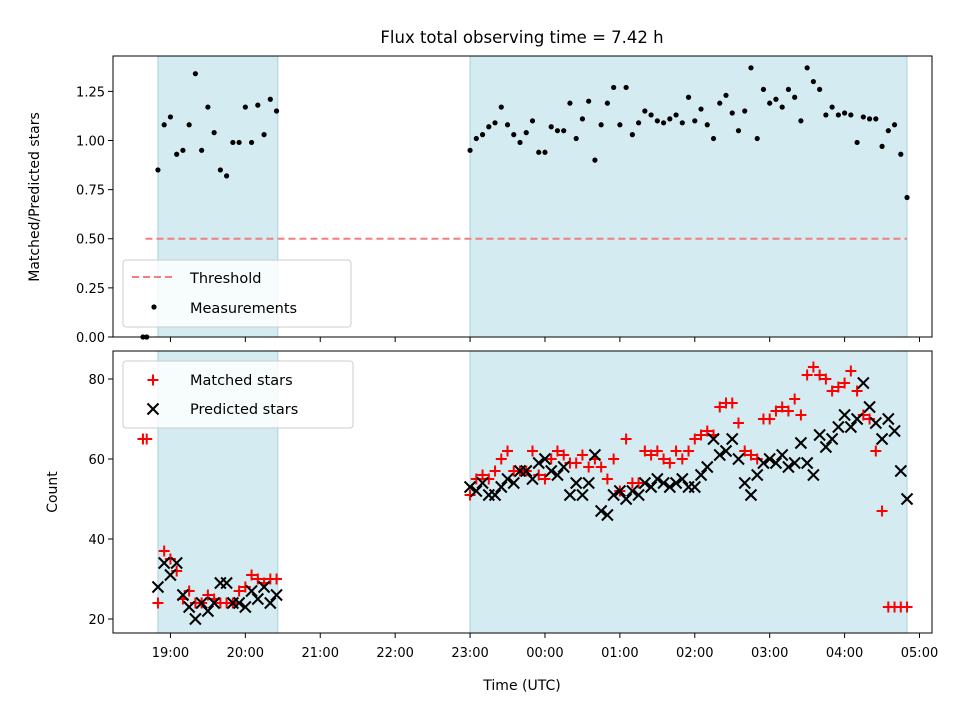  I want to click on chart-title: Flux total observing time = 7.42 h, so click(521, 37).